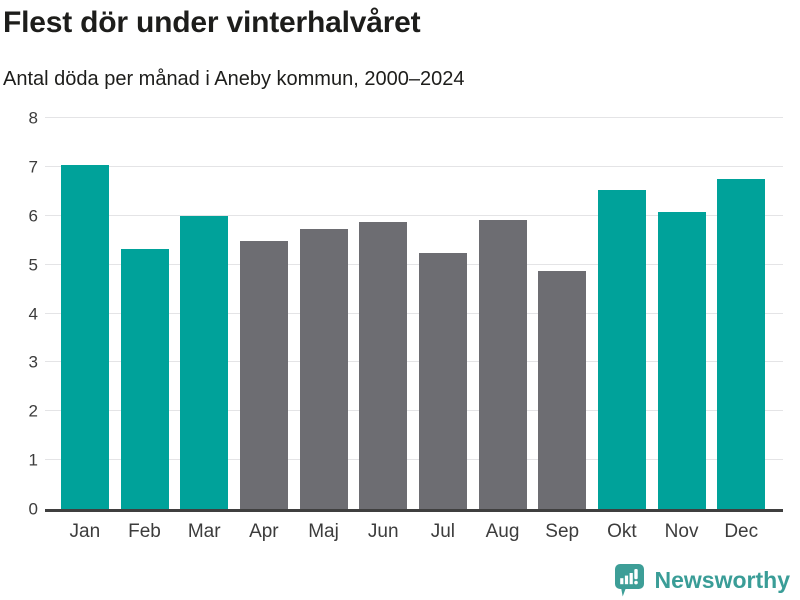  What do you see at coordinates (204, 531) in the screenshot?
I see `x-tick-label-mar: Mar` at bounding box center [204, 531].